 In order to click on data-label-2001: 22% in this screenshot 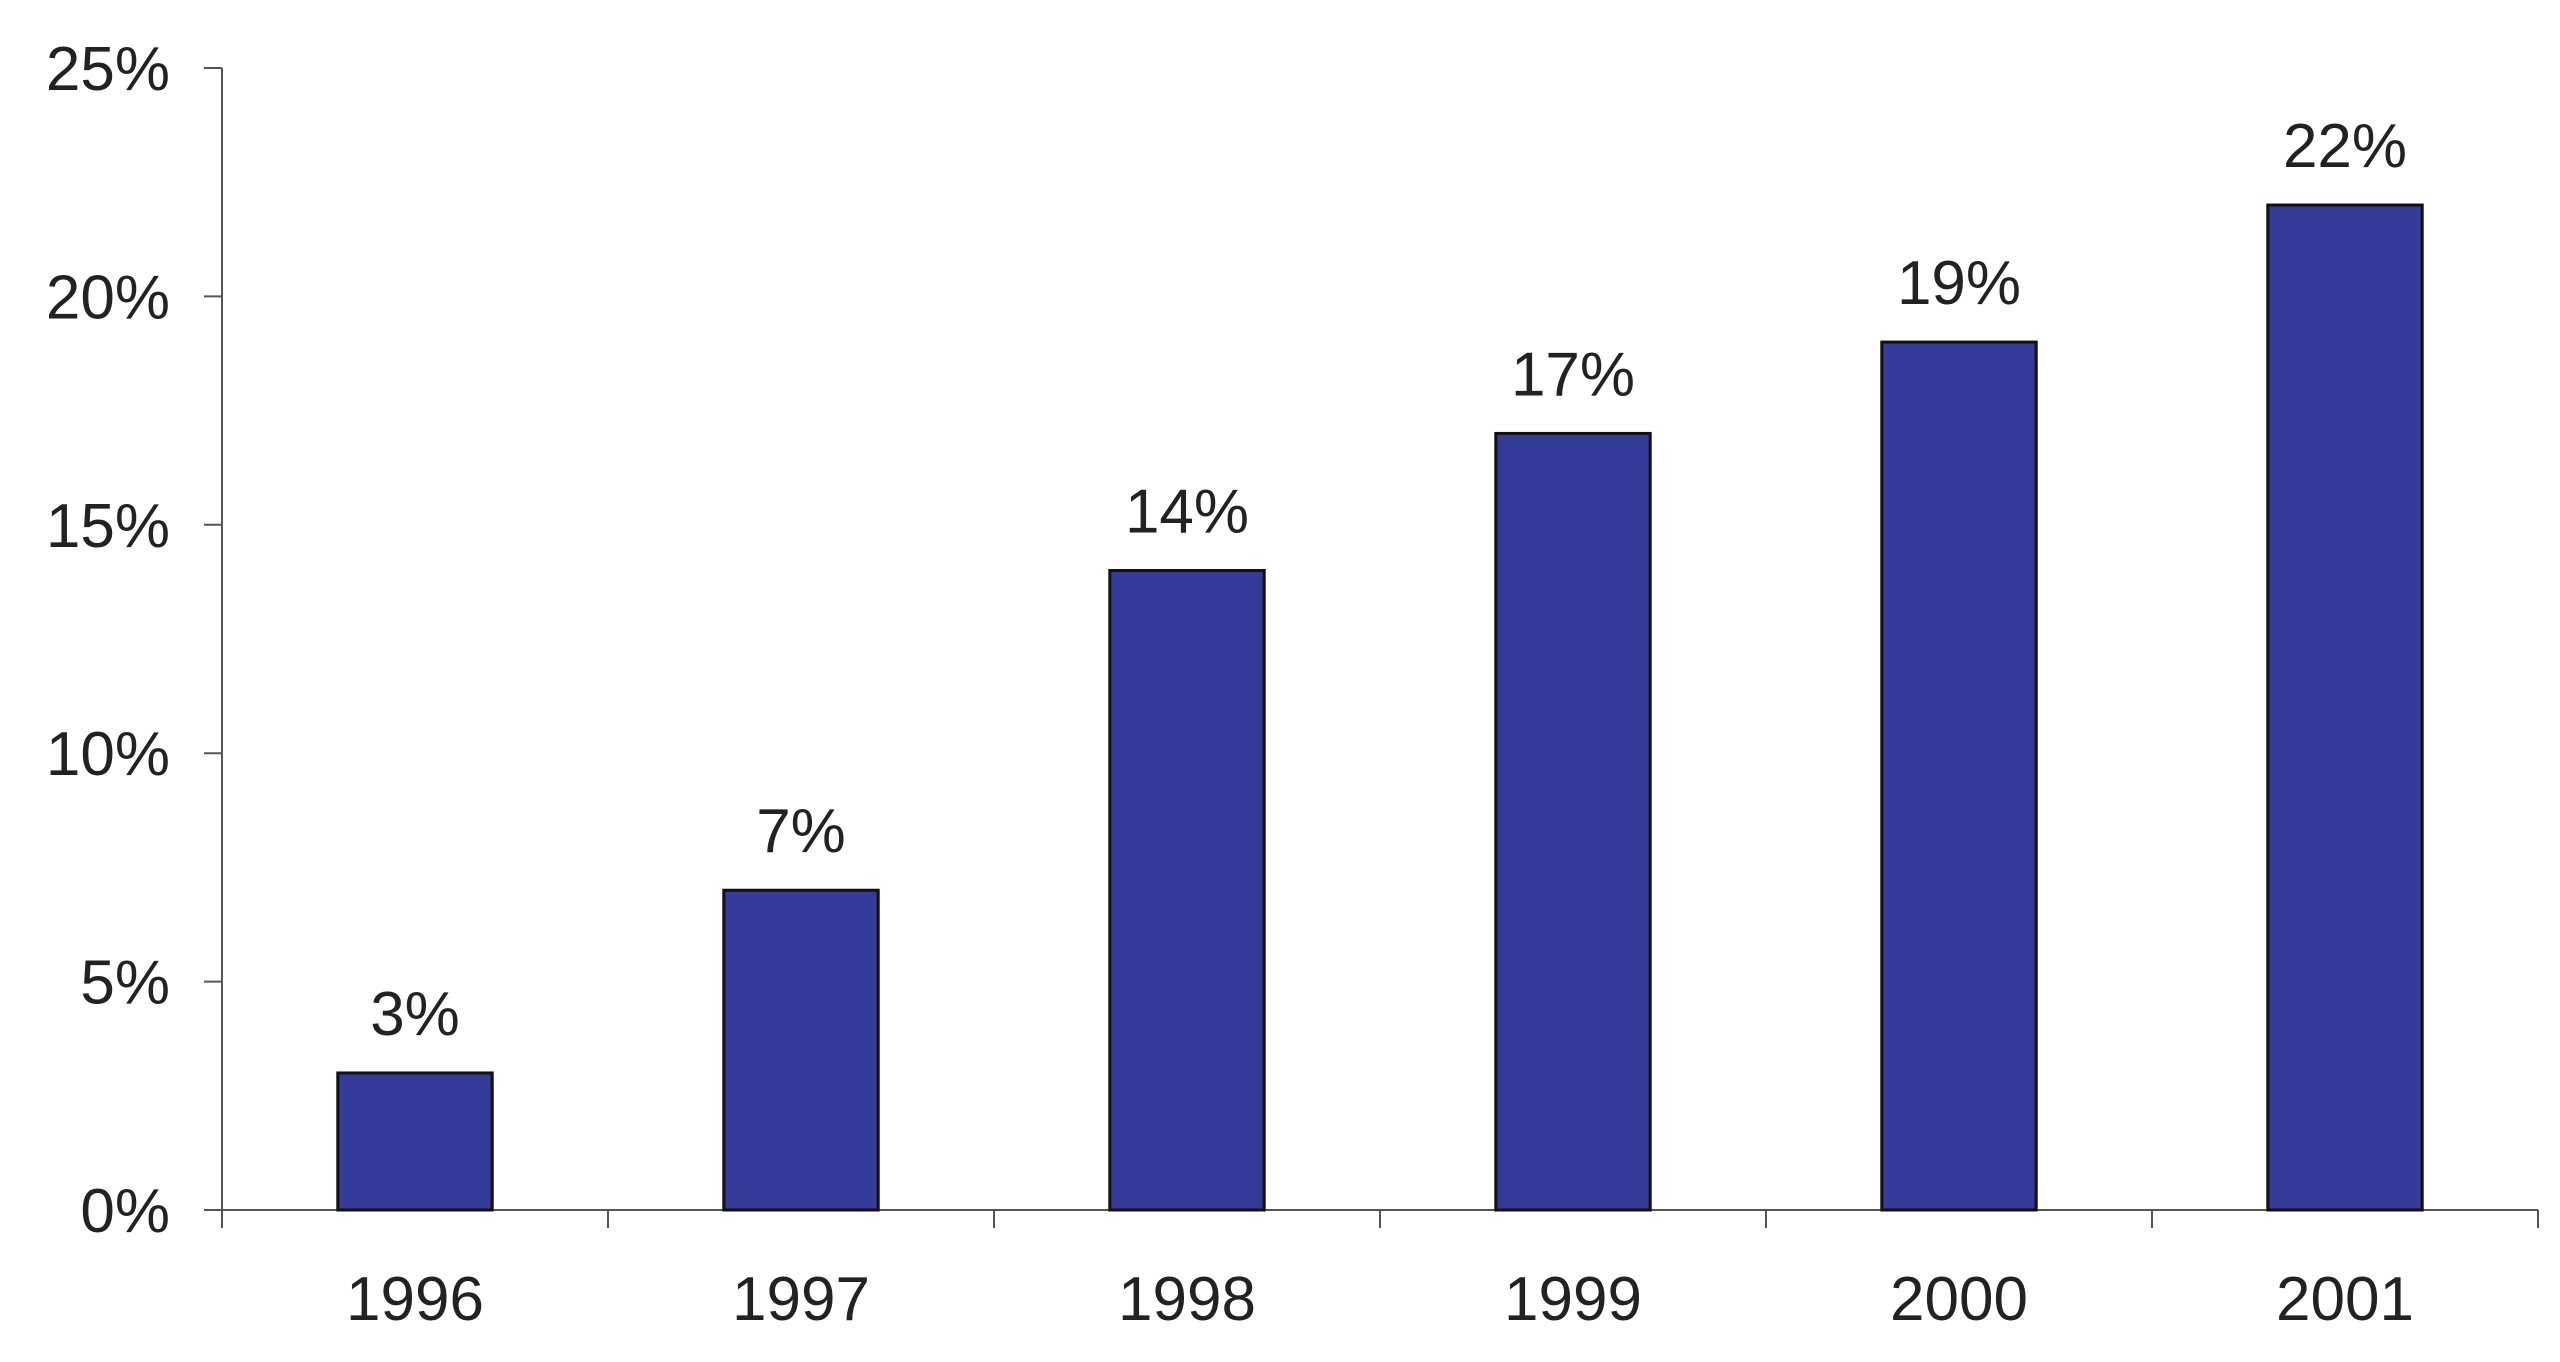, I will do `click(2345, 146)`.